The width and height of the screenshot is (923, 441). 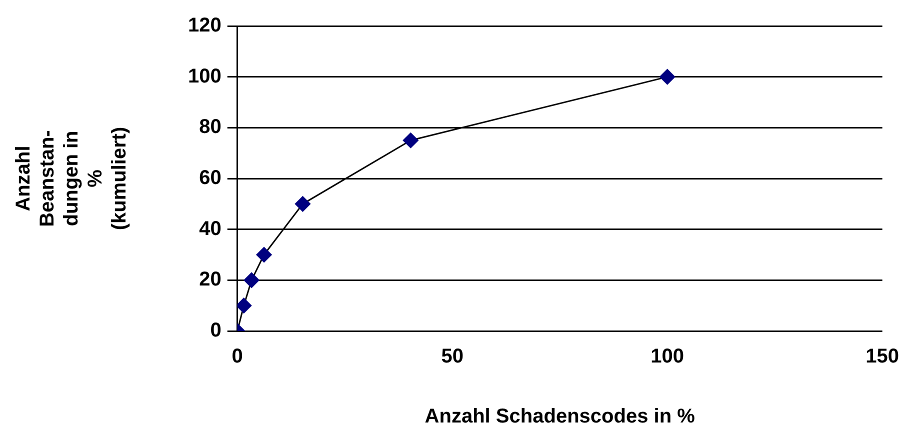 I want to click on y-tick-label: 100, so click(x=205, y=76).